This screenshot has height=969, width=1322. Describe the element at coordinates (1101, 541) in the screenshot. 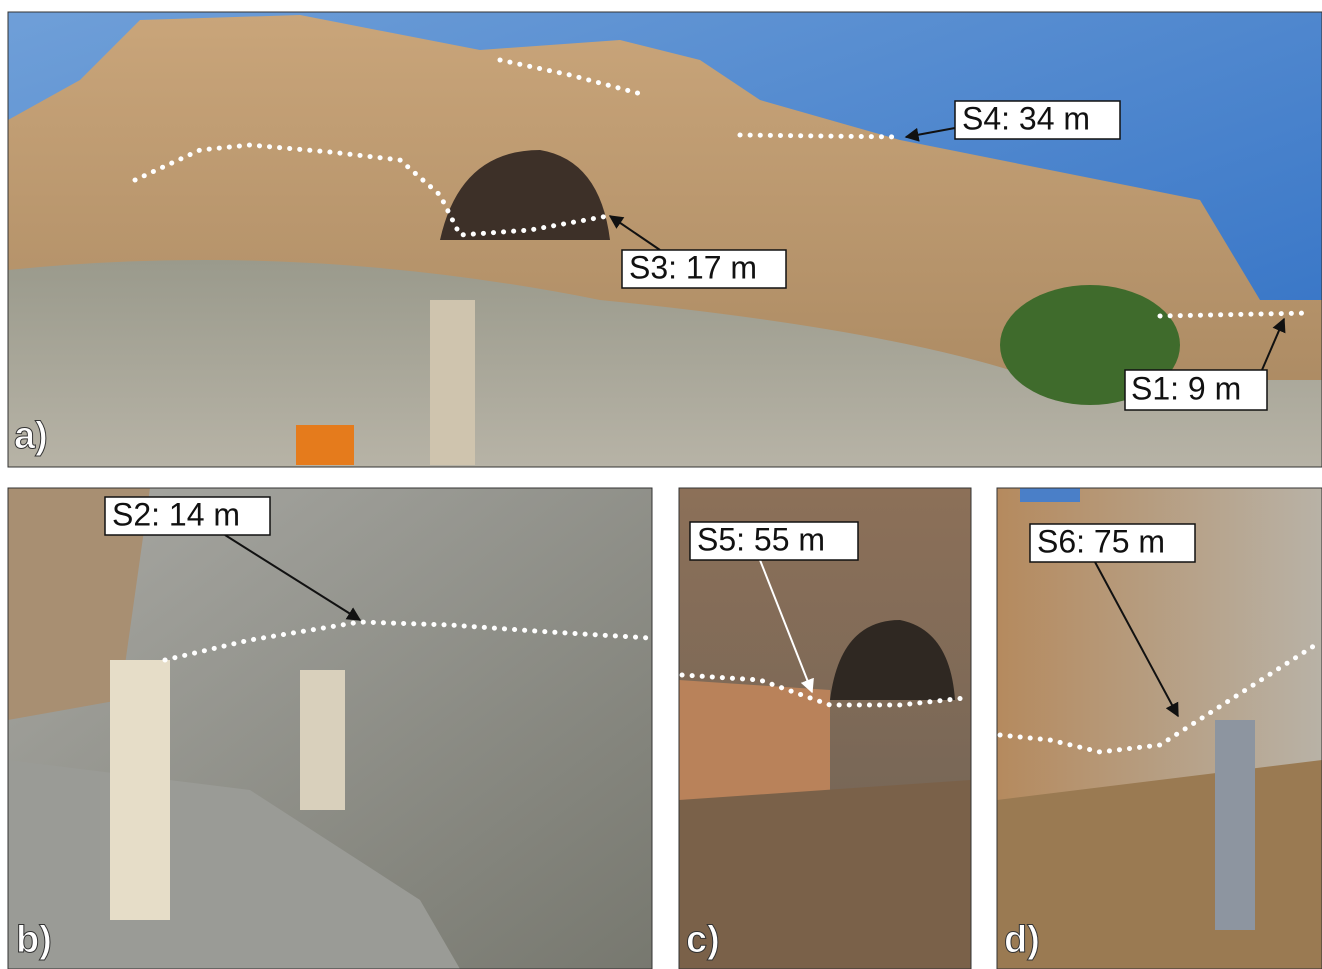

I see `annotation: S6: 75 m` at that location.